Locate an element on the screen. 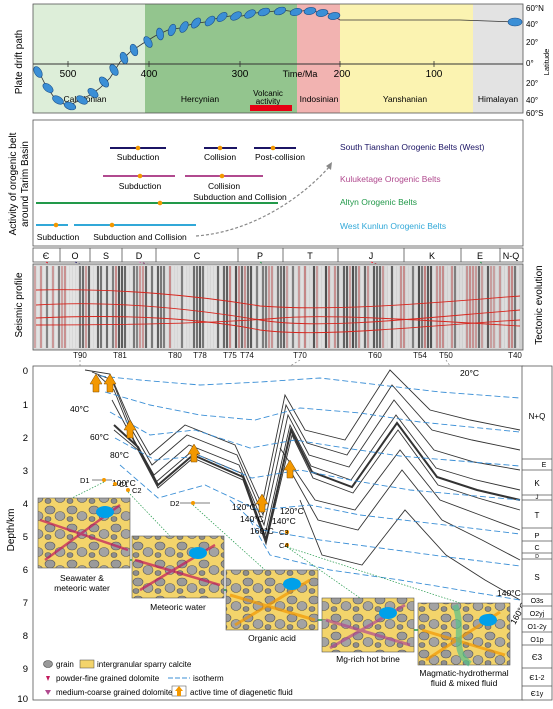 This screenshot has height=709, width=553. svg-text: 9 is located at coordinates (25, 669).